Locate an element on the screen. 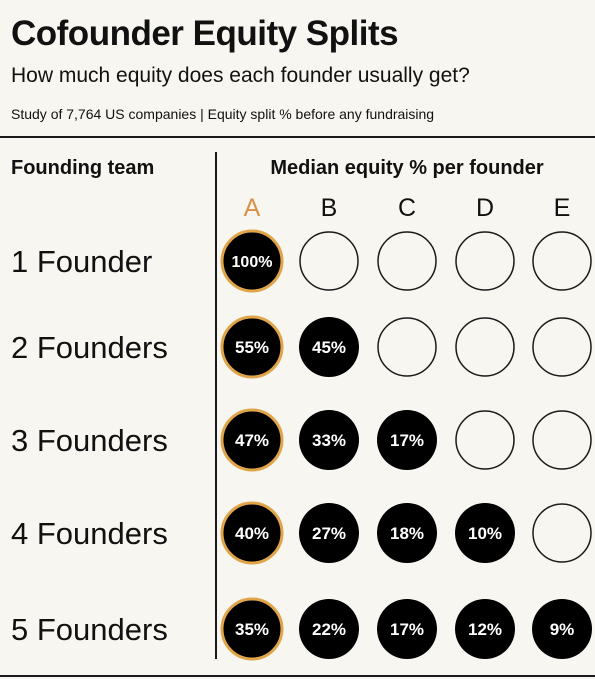 The image size is (595, 679). equity-value: 55% is located at coordinates (252, 347).